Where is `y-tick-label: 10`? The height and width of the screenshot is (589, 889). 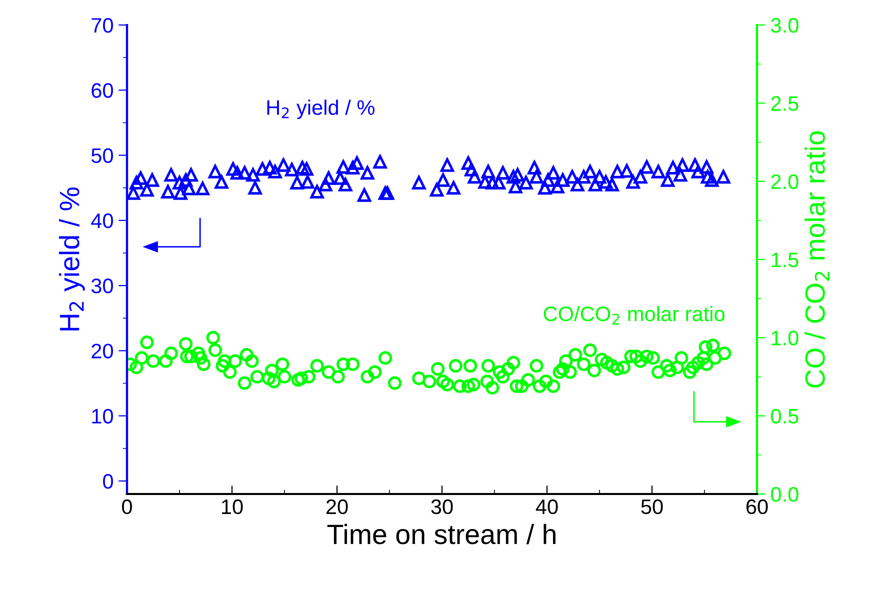
y-tick-label: 10 is located at coordinates (102, 416).